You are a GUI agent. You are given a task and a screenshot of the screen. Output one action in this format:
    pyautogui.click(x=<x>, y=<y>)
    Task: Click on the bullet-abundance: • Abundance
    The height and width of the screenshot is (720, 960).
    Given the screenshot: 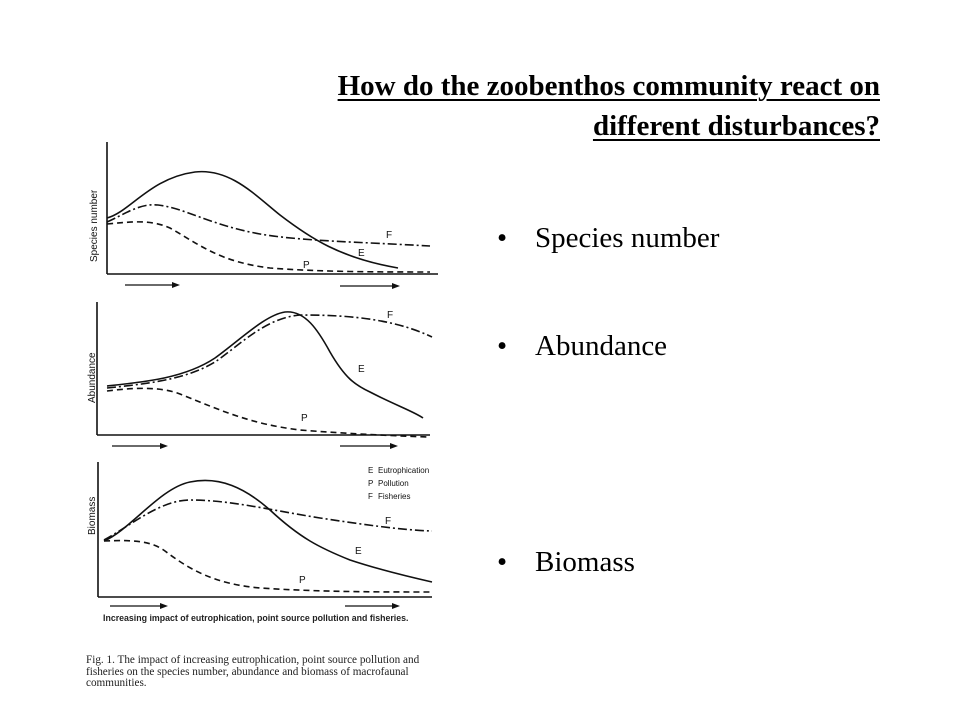 What is the action you would take?
    pyautogui.click(x=582, y=346)
    